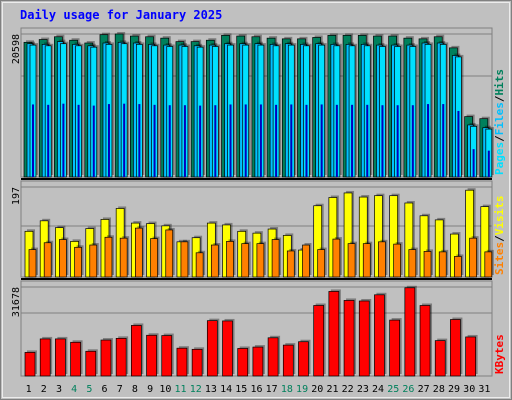 This screenshot has height=400, width=512. I want to click on kbytes-ymax-label: 31678, so click(16, 302).